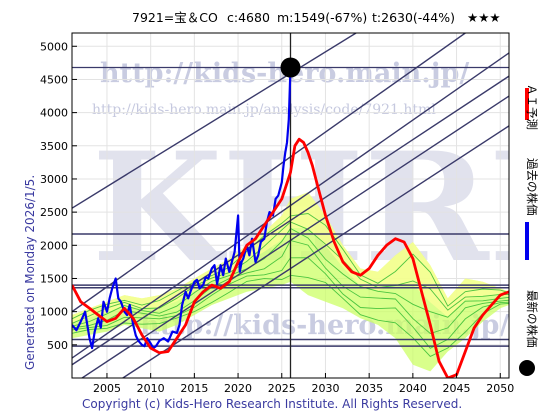 Image resolution: width=560 pixels, height=420 pixels. What do you see at coordinates (322, 17) in the screenshot?
I see `chart-title-min: m:1549(-67%)` at bounding box center [322, 17].